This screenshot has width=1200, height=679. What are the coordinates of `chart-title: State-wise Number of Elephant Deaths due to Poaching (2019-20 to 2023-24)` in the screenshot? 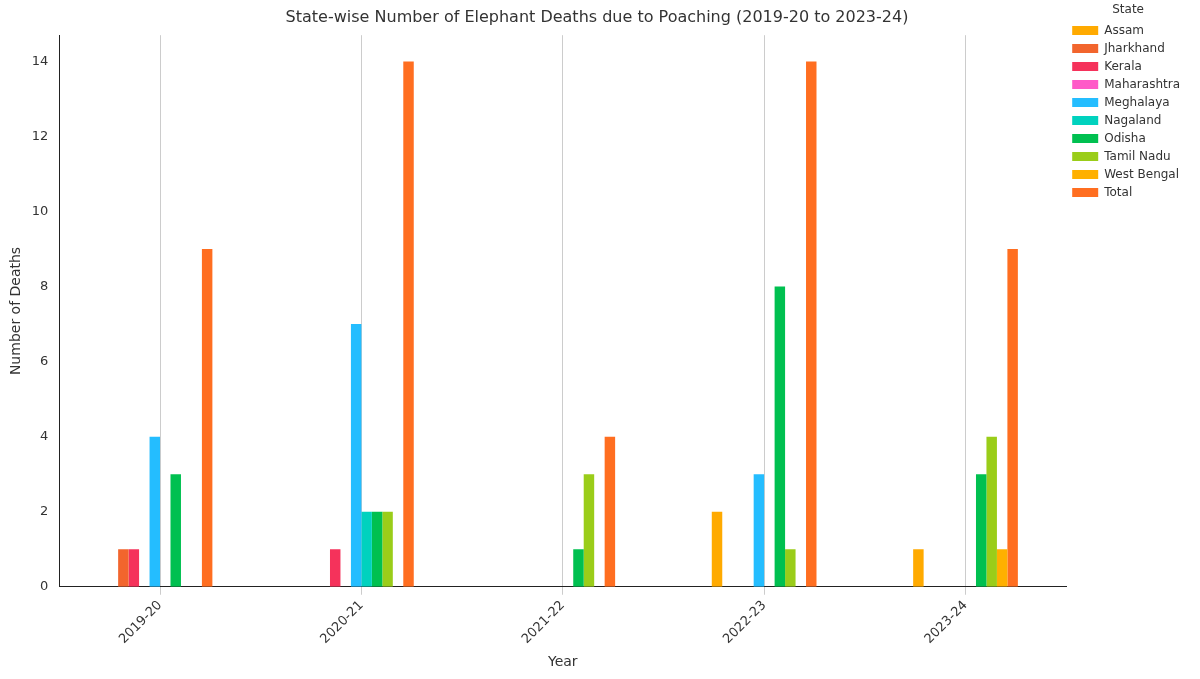 It's located at (597, 16).